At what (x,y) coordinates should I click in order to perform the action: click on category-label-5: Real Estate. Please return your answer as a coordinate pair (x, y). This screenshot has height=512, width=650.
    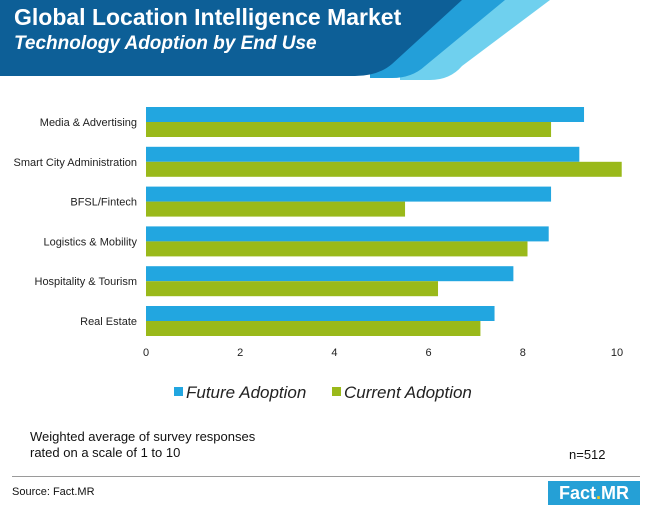
    Looking at the image, I should click on (108, 322).